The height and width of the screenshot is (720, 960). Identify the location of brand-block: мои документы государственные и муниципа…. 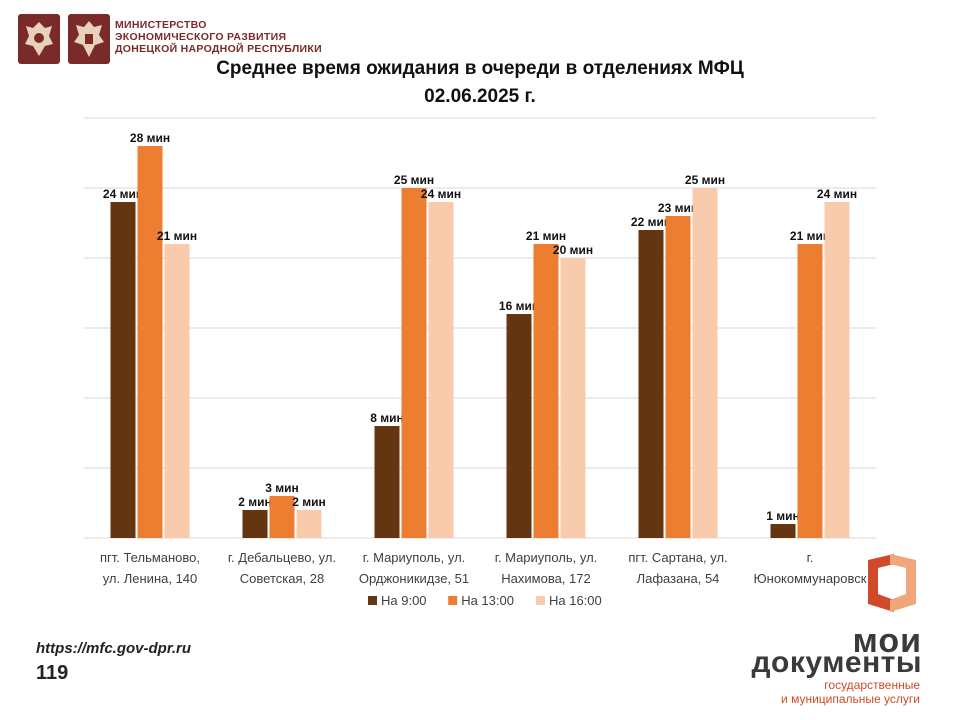
(820, 630).